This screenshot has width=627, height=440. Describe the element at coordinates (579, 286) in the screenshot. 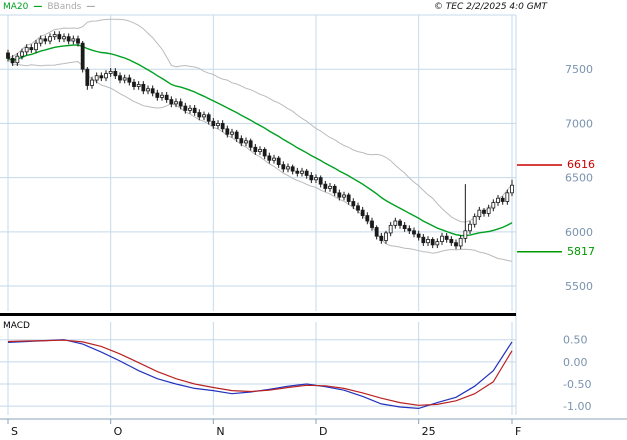

I see `price-tick-label: 5500` at that location.